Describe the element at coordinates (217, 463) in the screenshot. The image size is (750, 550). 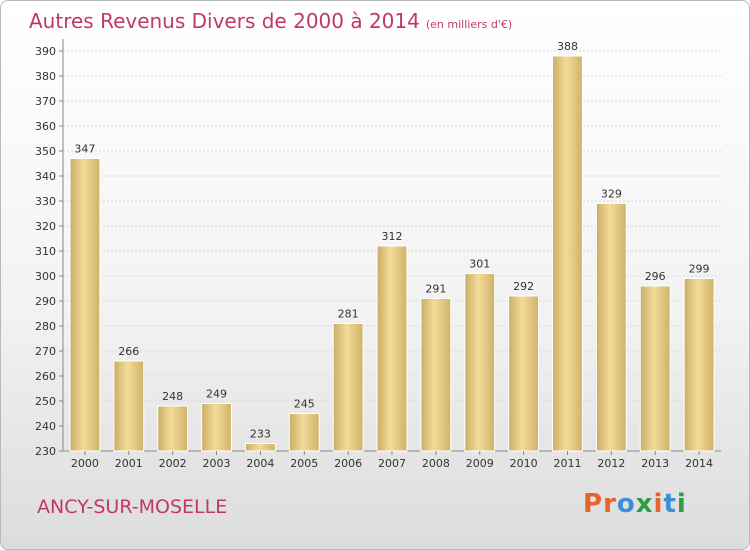
I see `x-tick-label: 2003` at that location.